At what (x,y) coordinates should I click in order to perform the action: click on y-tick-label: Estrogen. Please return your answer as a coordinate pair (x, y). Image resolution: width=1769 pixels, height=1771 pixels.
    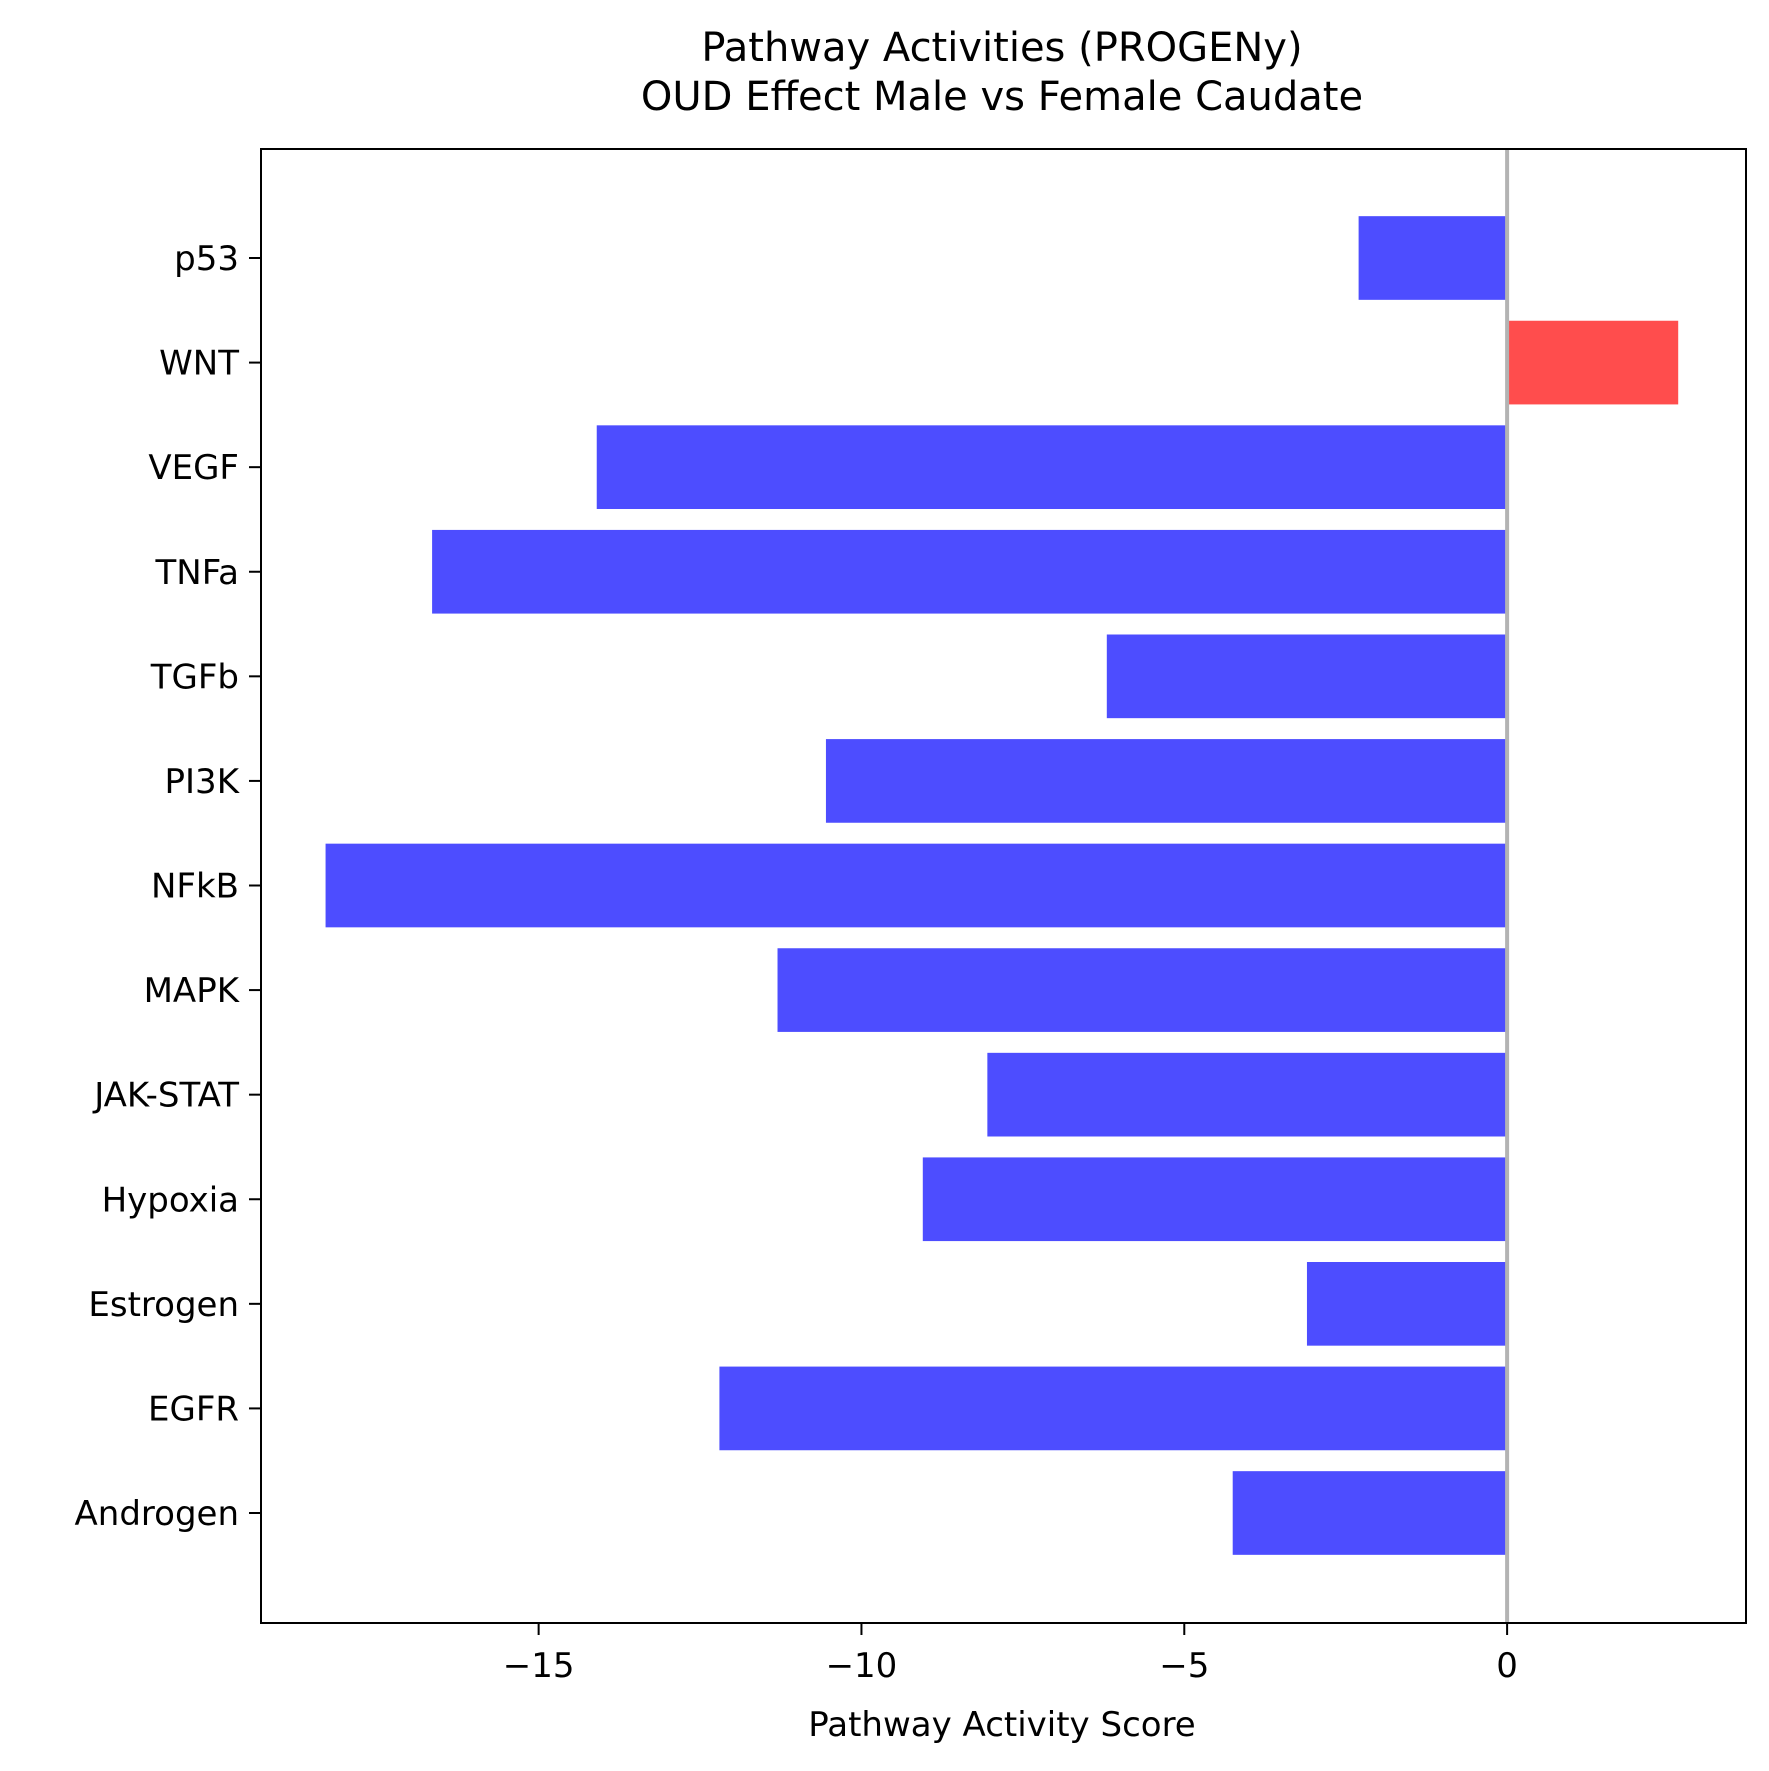
    Looking at the image, I should click on (163, 1305).